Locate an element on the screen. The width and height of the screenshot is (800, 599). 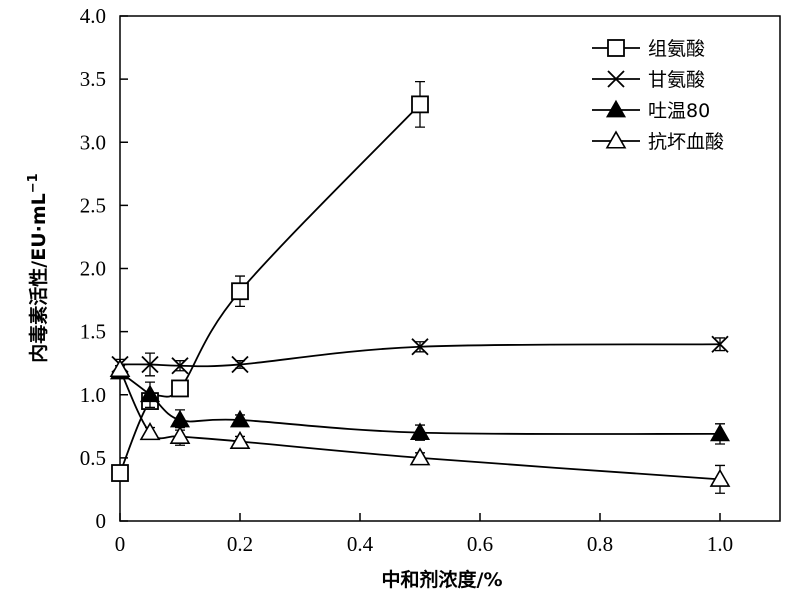
y-tick-label: 2.0 is located at coordinates (93, 269).